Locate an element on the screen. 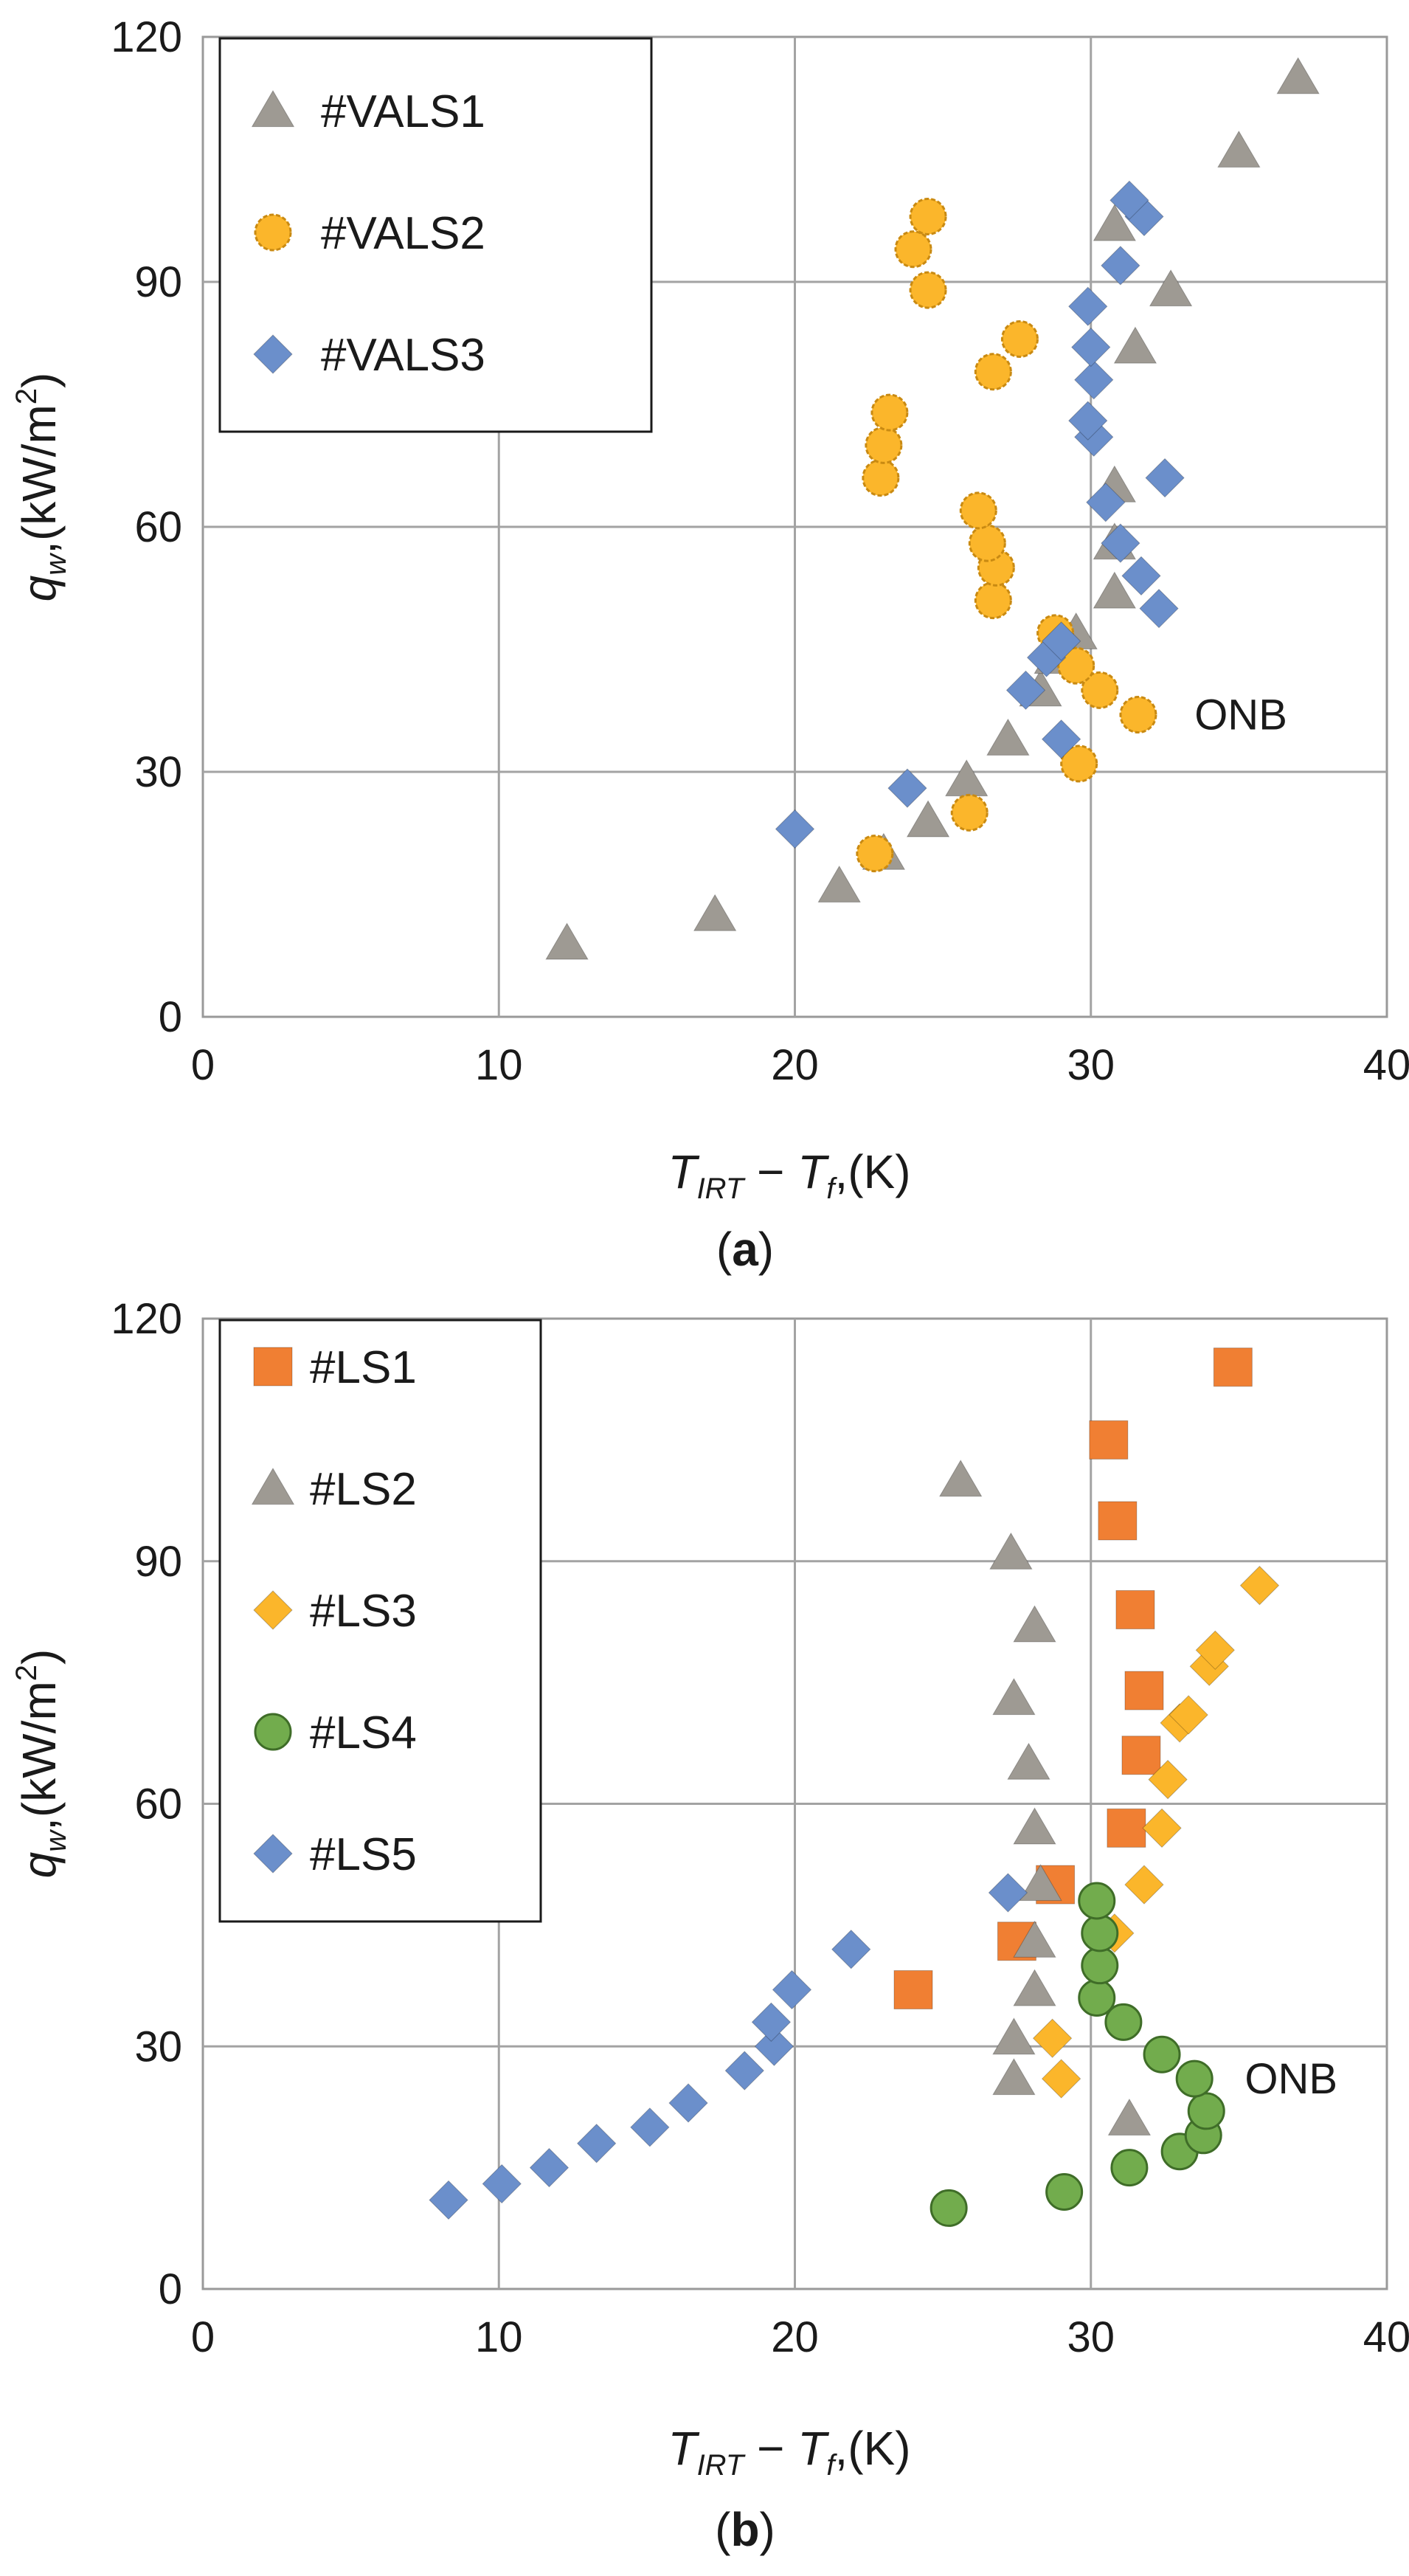 This screenshot has height=2576, width=1409. onb-annotation-a: ONB is located at coordinates (1240, 715).